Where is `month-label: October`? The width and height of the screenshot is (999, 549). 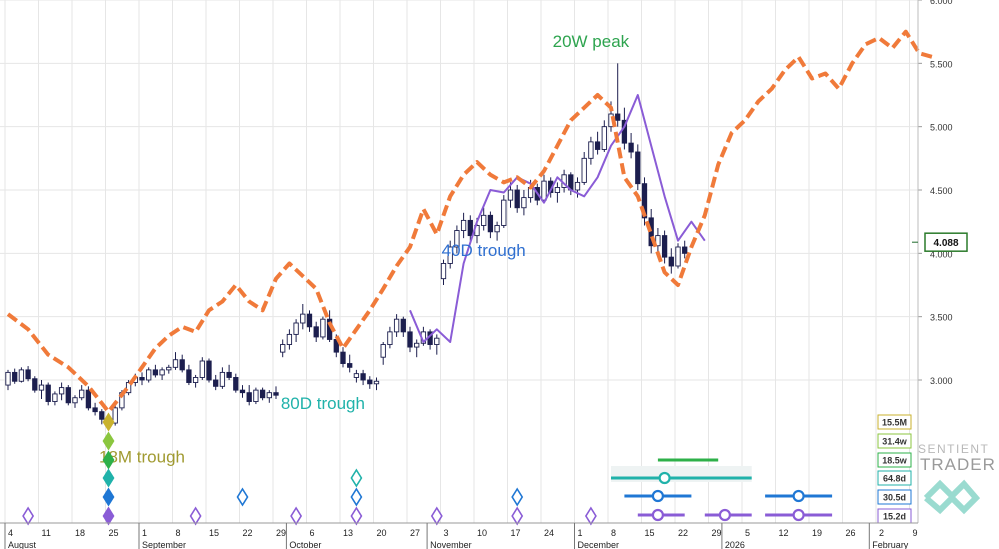 month-label: October is located at coordinates (305, 544).